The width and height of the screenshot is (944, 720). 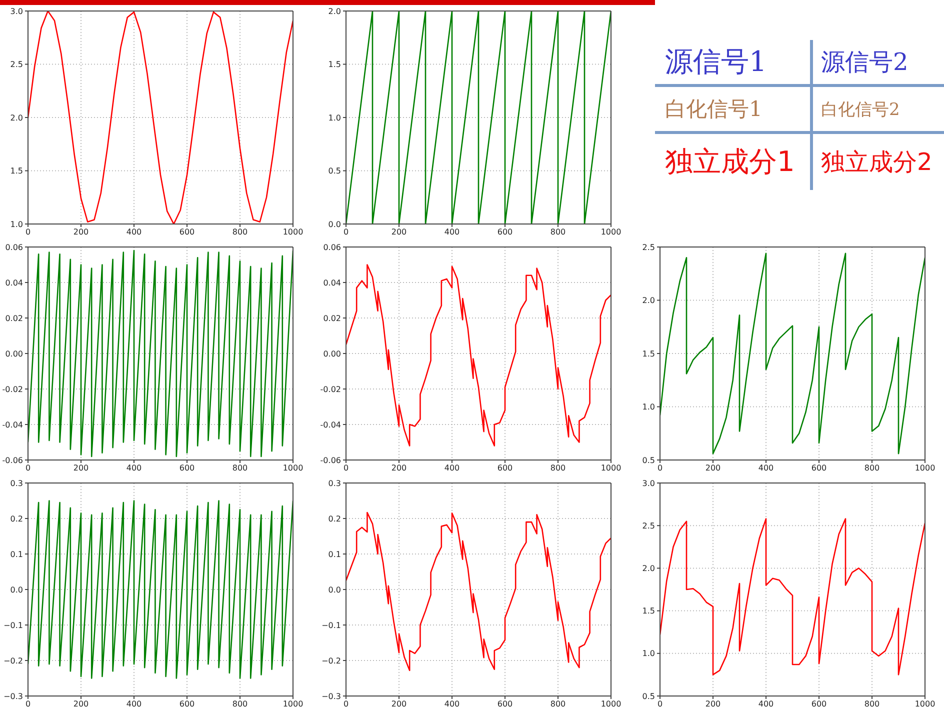 What do you see at coordinates (12, 460) in the screenshot?
I see `y-tick-label: -0.06` at bounding box center [12, 460].